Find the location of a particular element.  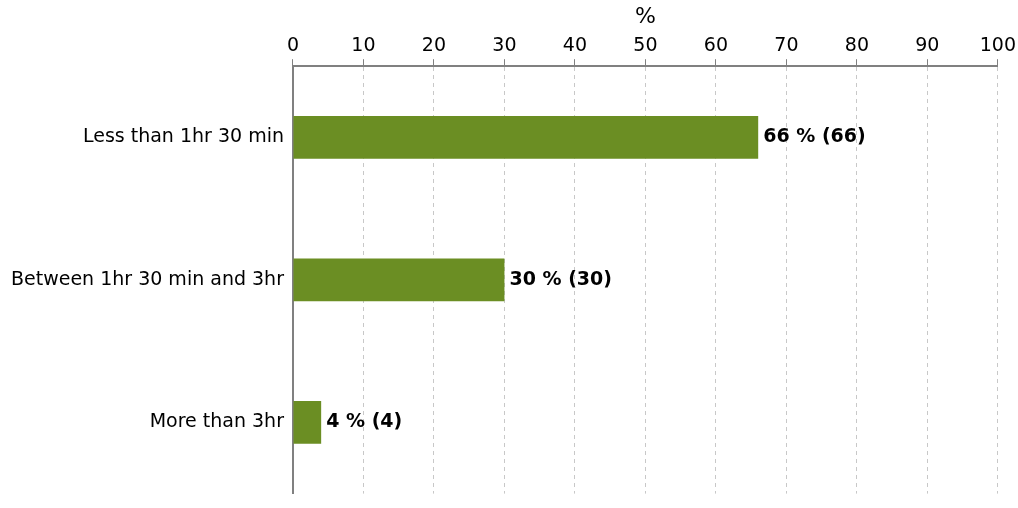

data-label: 4 % (4) is located at coordinates (364, 420).